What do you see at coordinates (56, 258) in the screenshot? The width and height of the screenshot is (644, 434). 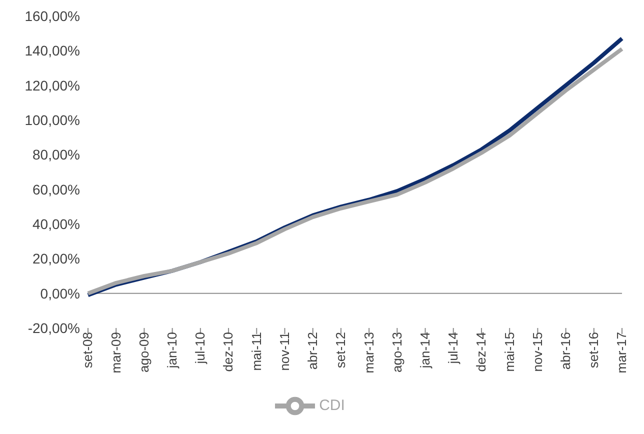 I see `y-tick-label: 20,00%` at bounding box center [56, 258].